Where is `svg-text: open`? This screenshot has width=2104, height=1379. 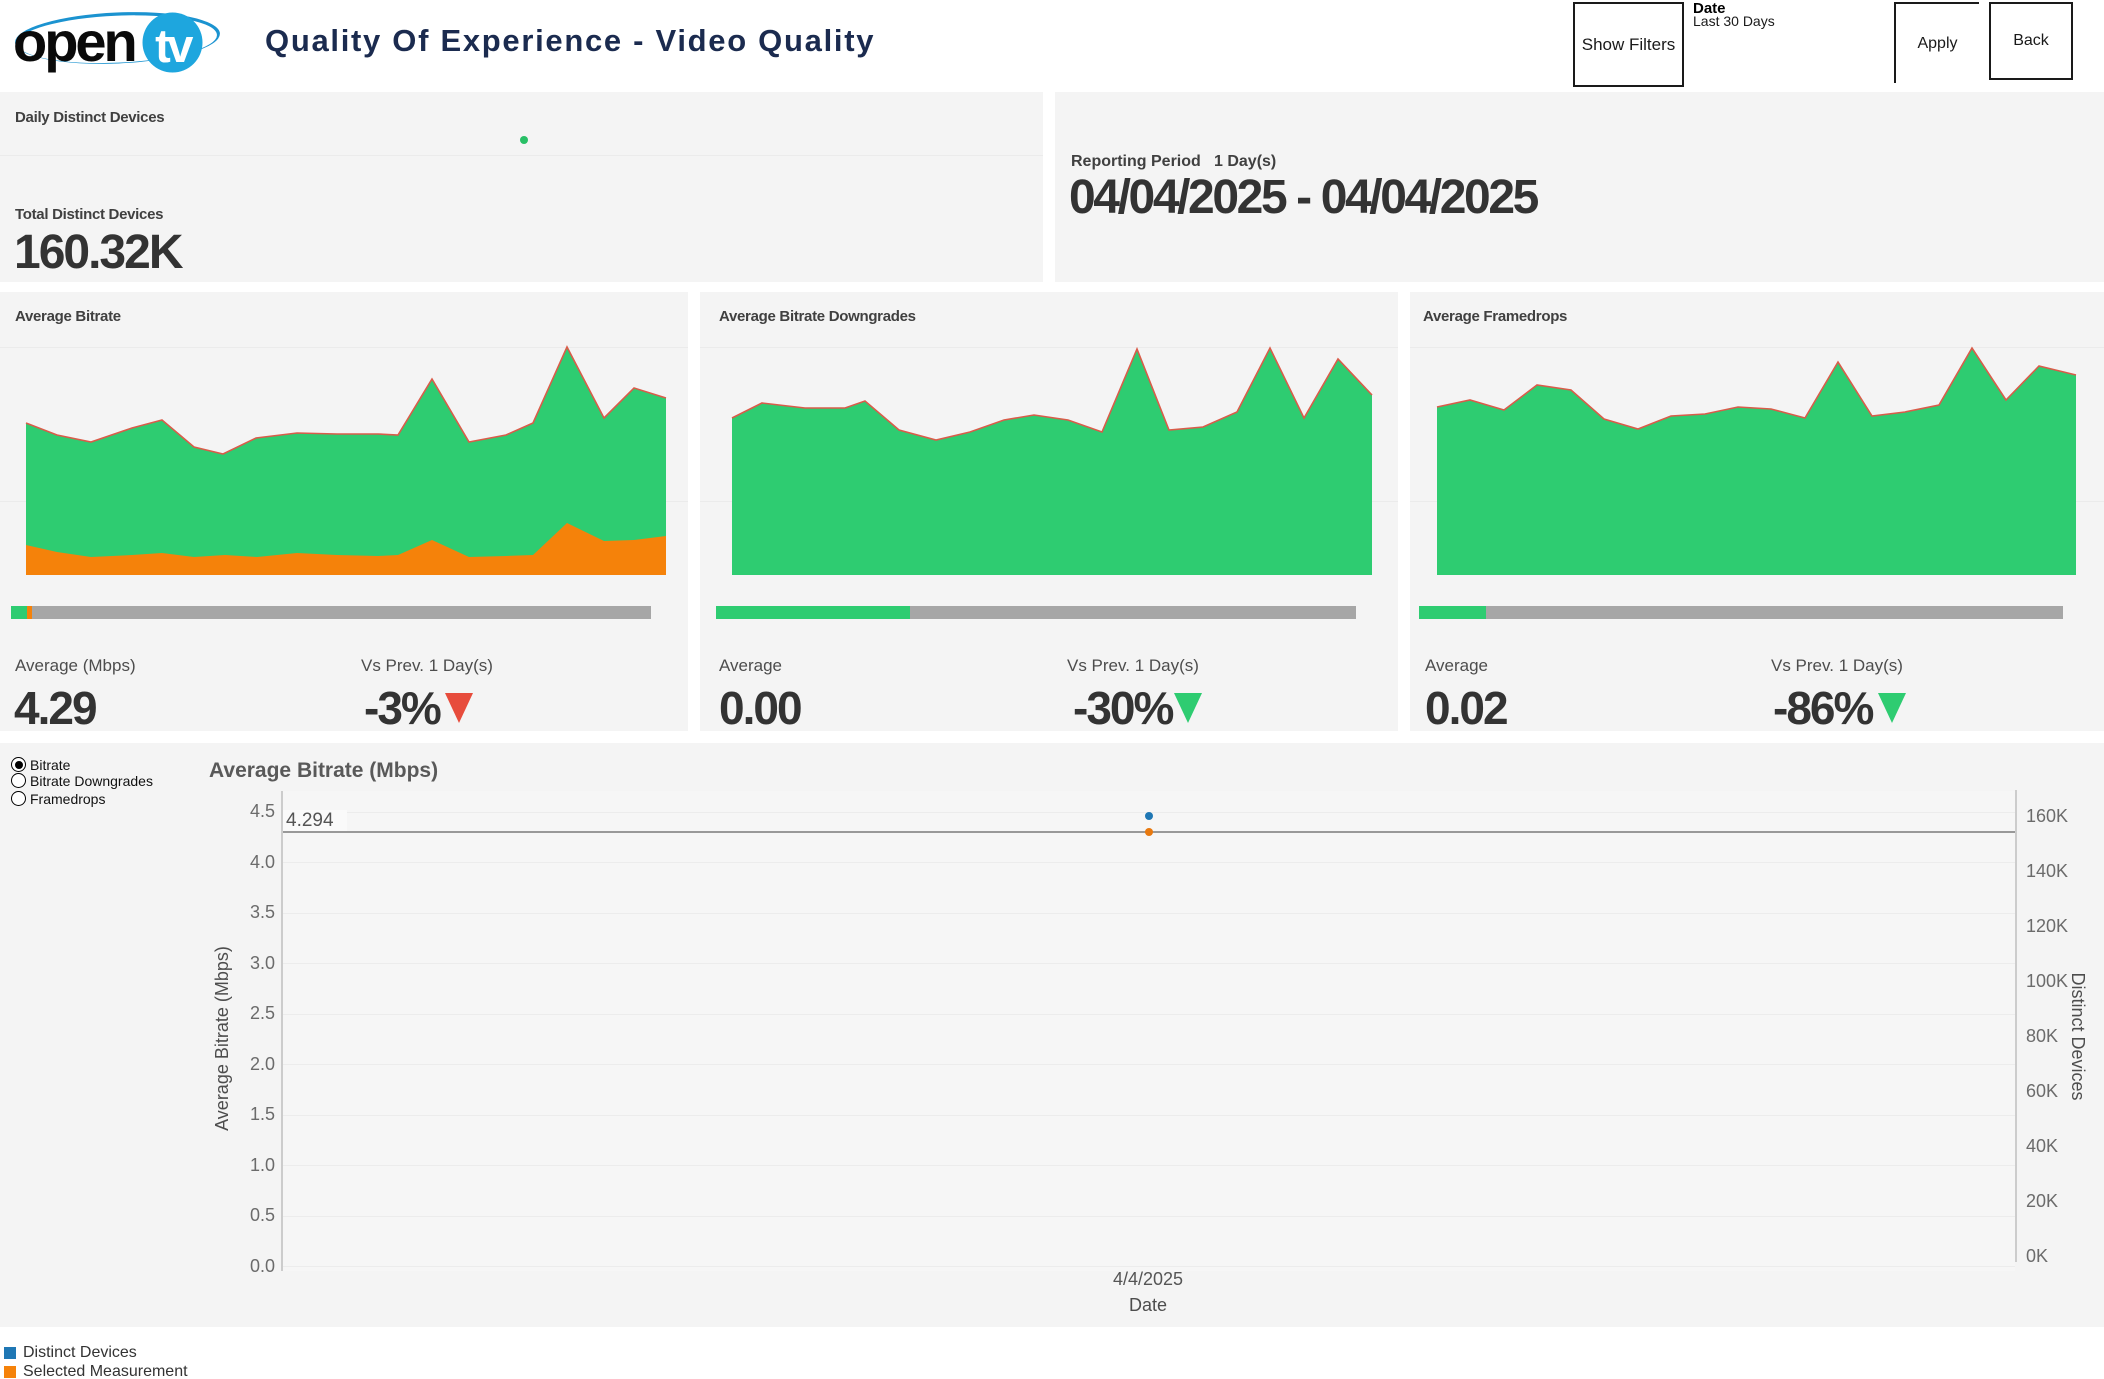 svg-text: open is located at coordinates (74, 41).